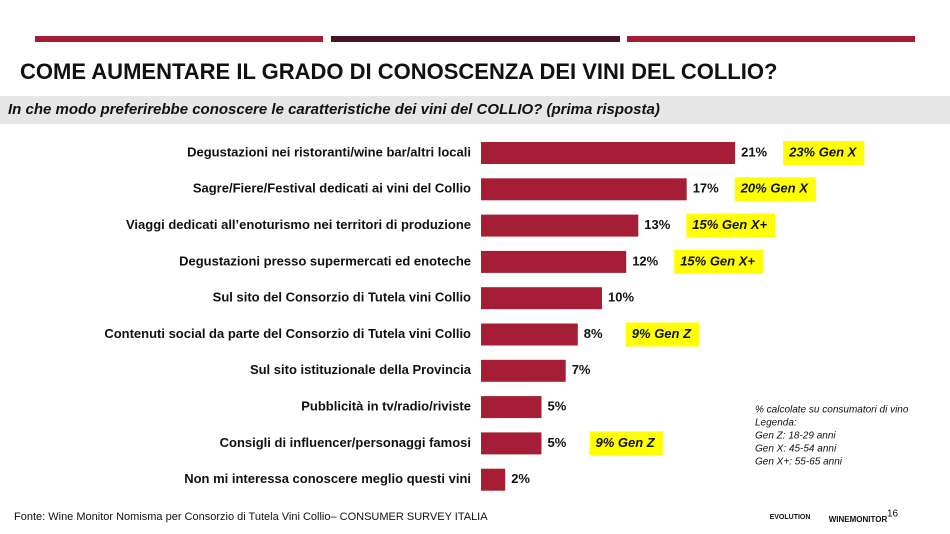  I want to click on category-label: Sul sito istituzionale della Provincia, so click(361, 369).